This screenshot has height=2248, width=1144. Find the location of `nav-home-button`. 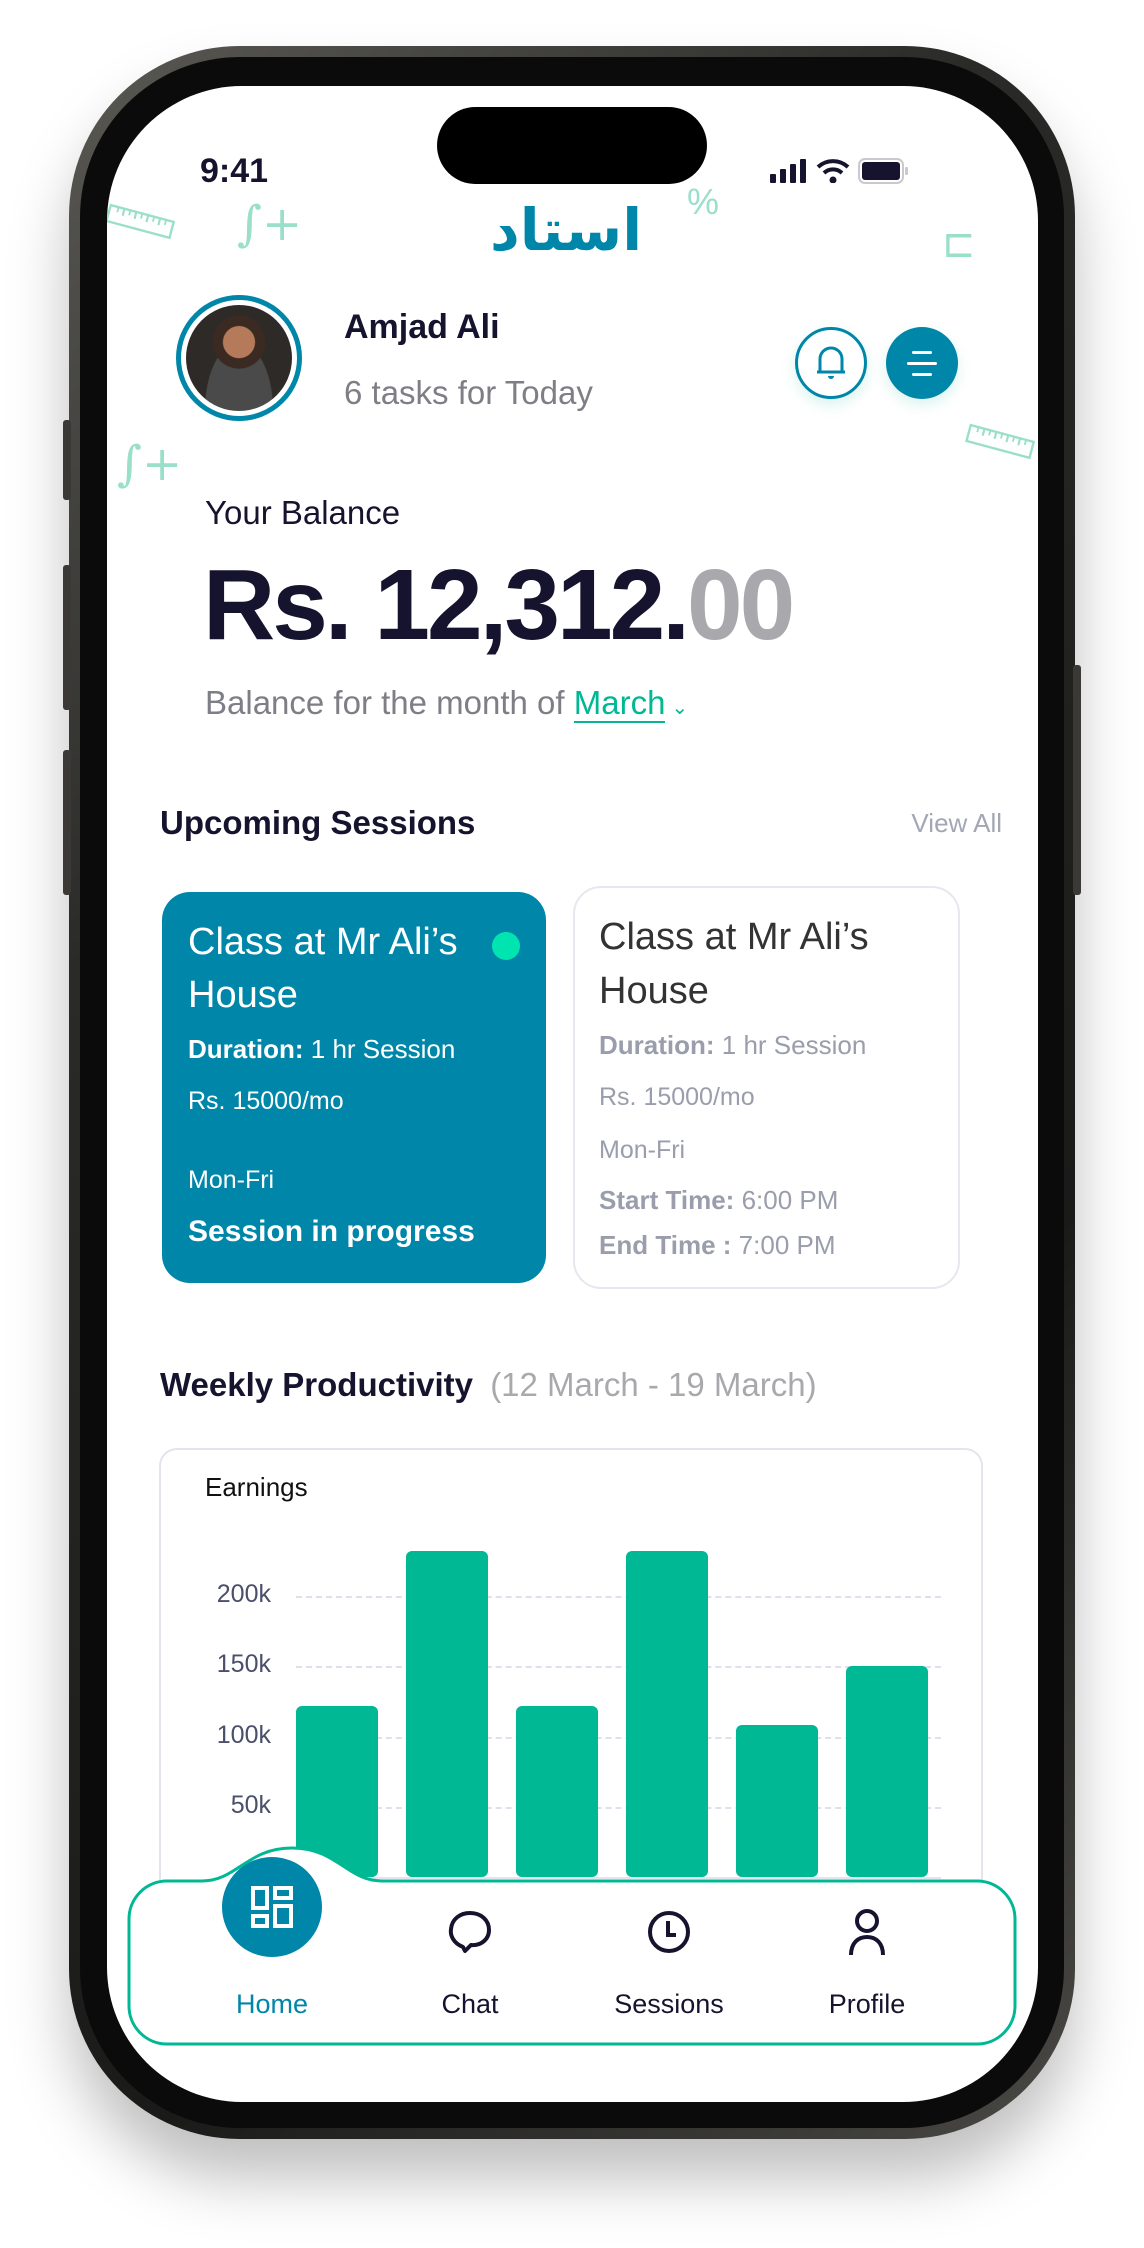

nav-home-button is located at coordinates (272, 1907).